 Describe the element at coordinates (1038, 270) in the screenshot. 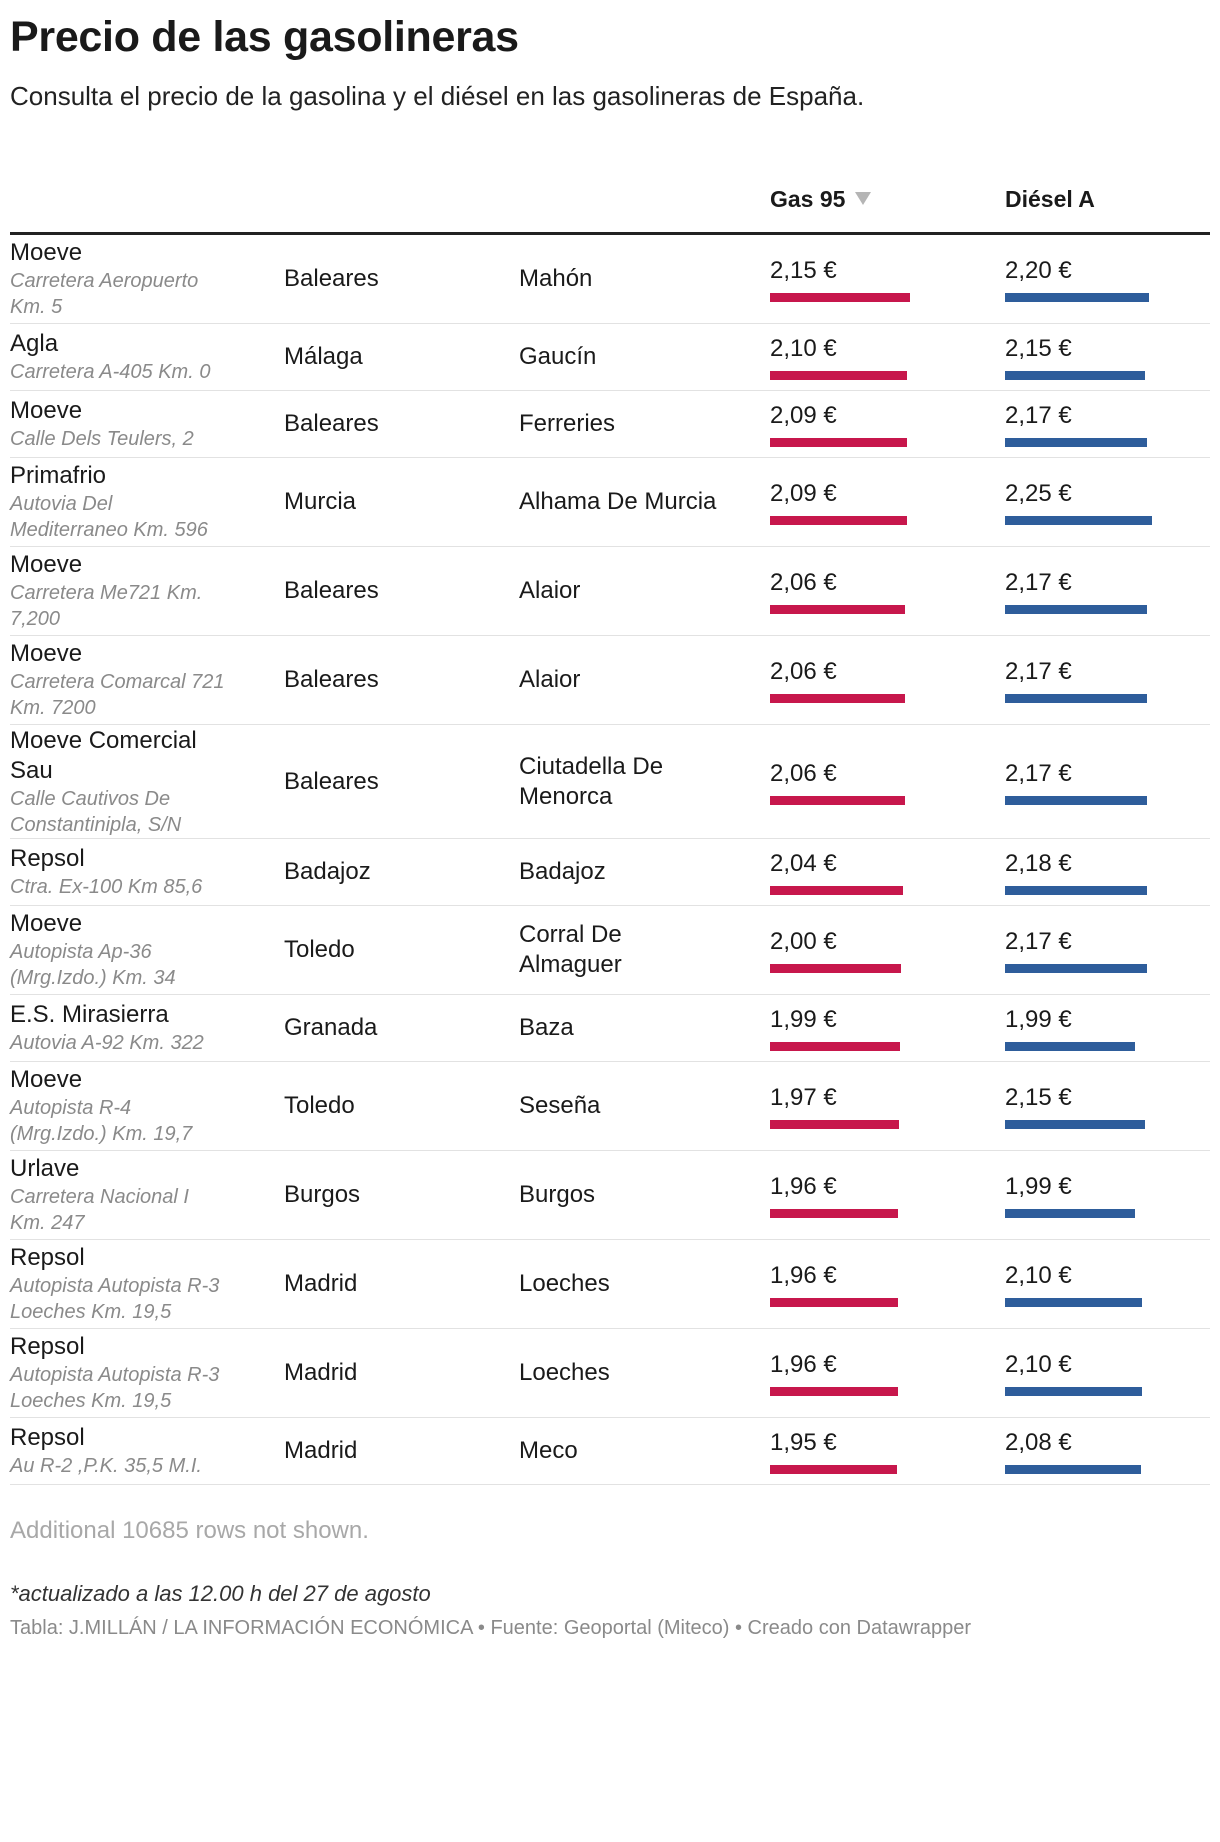

I see `diesel-value: 2,20 €` at that location.